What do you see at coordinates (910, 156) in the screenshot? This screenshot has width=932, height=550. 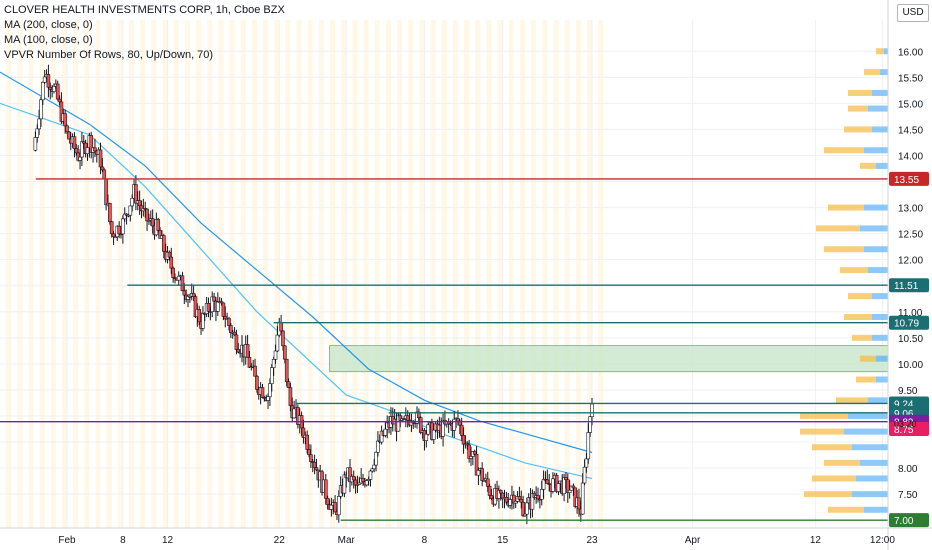 I see `price-axis-tick-label: 14.00` at bounding box center [910, 156].